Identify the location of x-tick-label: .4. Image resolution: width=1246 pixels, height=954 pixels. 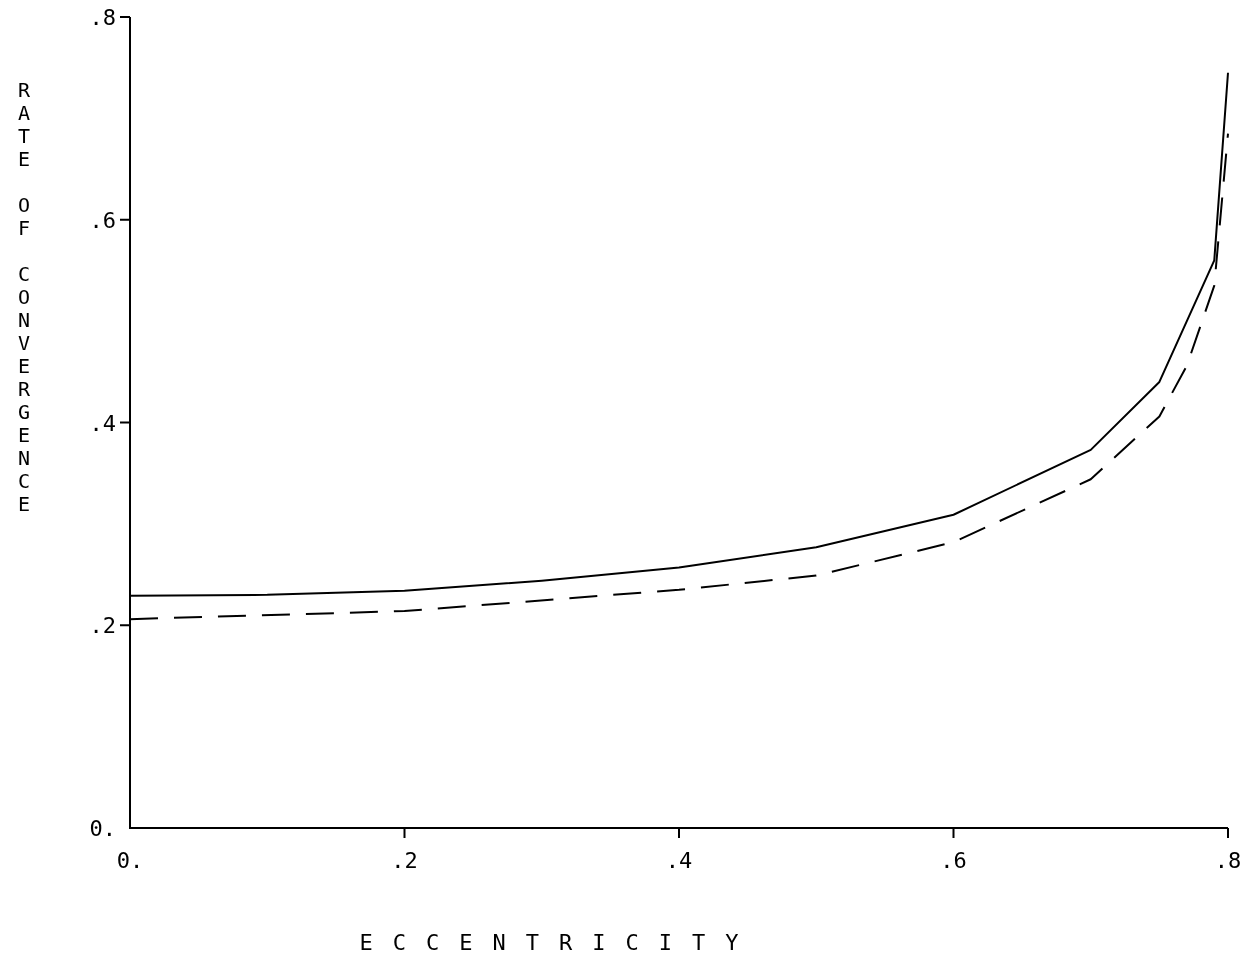
(679, 860).